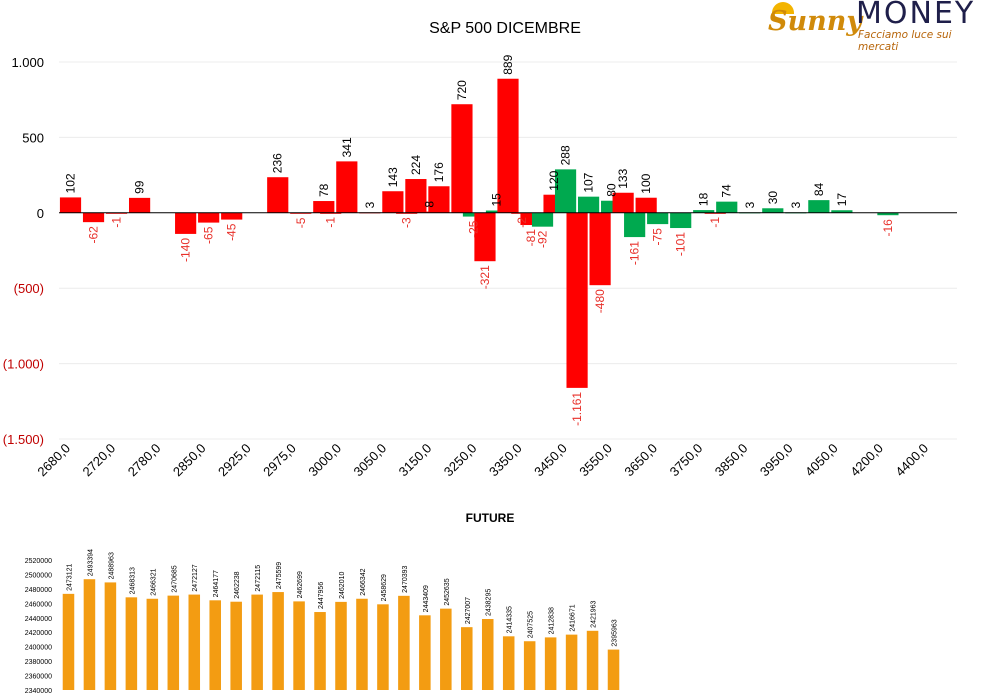 The image size is (987, 699). Describe the element at coordinates (324, 190) in the screenshot. I see `data-label: 78` at that location.